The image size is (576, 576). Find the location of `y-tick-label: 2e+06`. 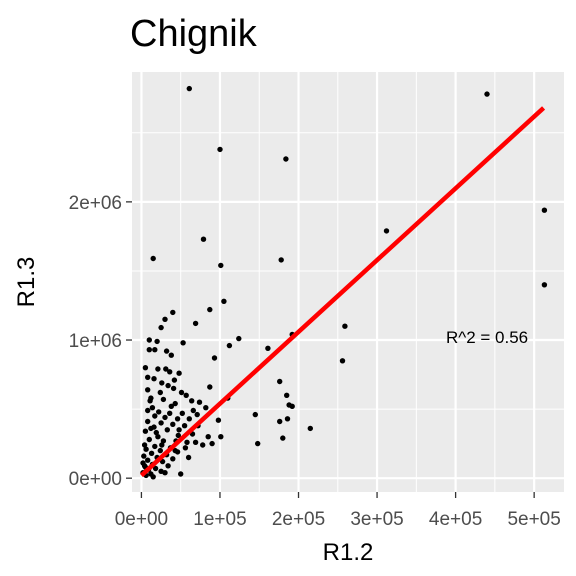

y-tick-label: 2e+06 is located at coordinates (95, 203).